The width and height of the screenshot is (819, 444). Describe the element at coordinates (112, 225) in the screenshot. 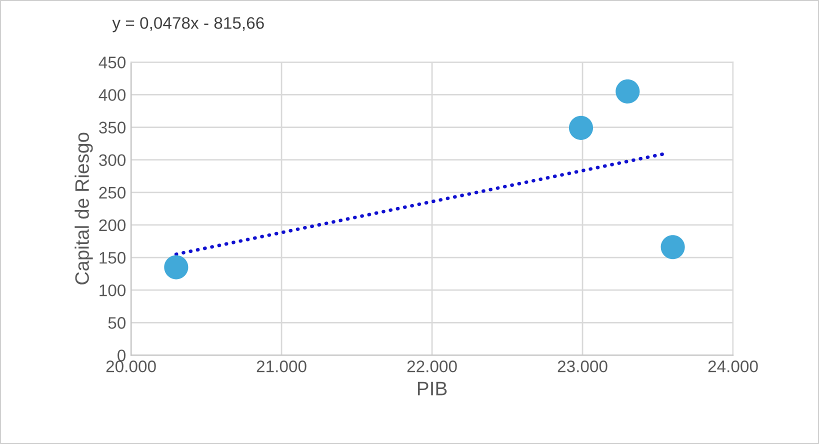

I see `y-tick-label: 200` at that location.